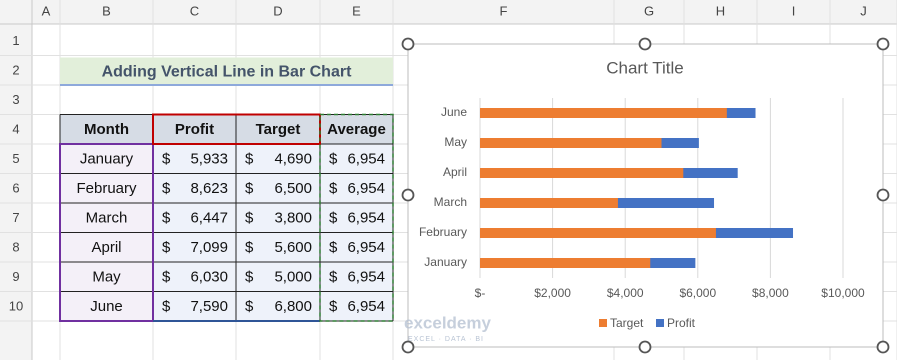 This screenshot has width=897, height=360. I want to click on amount-cell: 5,600, so click(293, 247).